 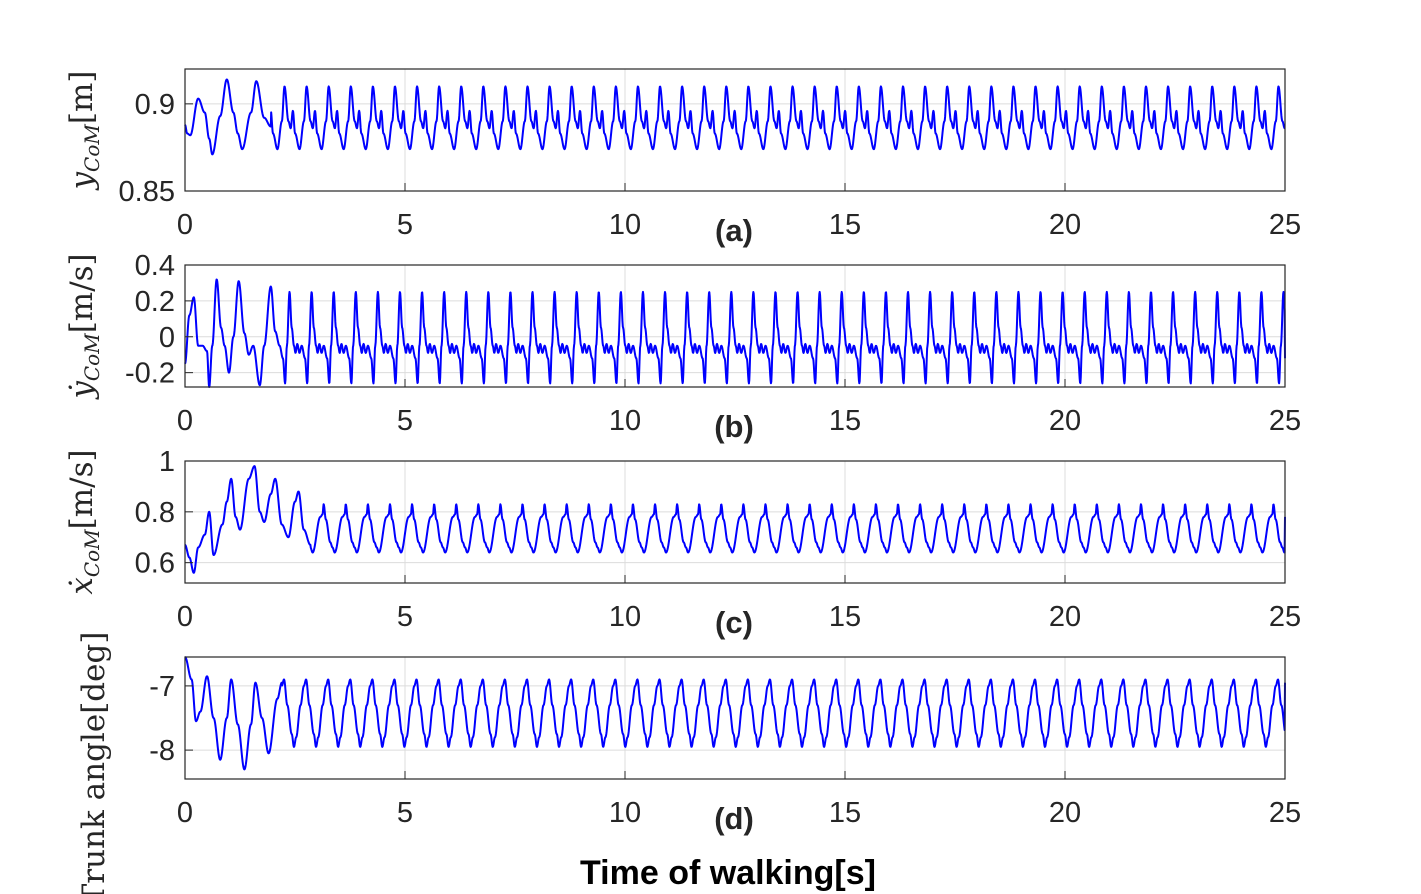 What do you see at coordinates (734, 818) in the screenshot?
I see `panel-label: (d)` at bounding box center [734, 818].